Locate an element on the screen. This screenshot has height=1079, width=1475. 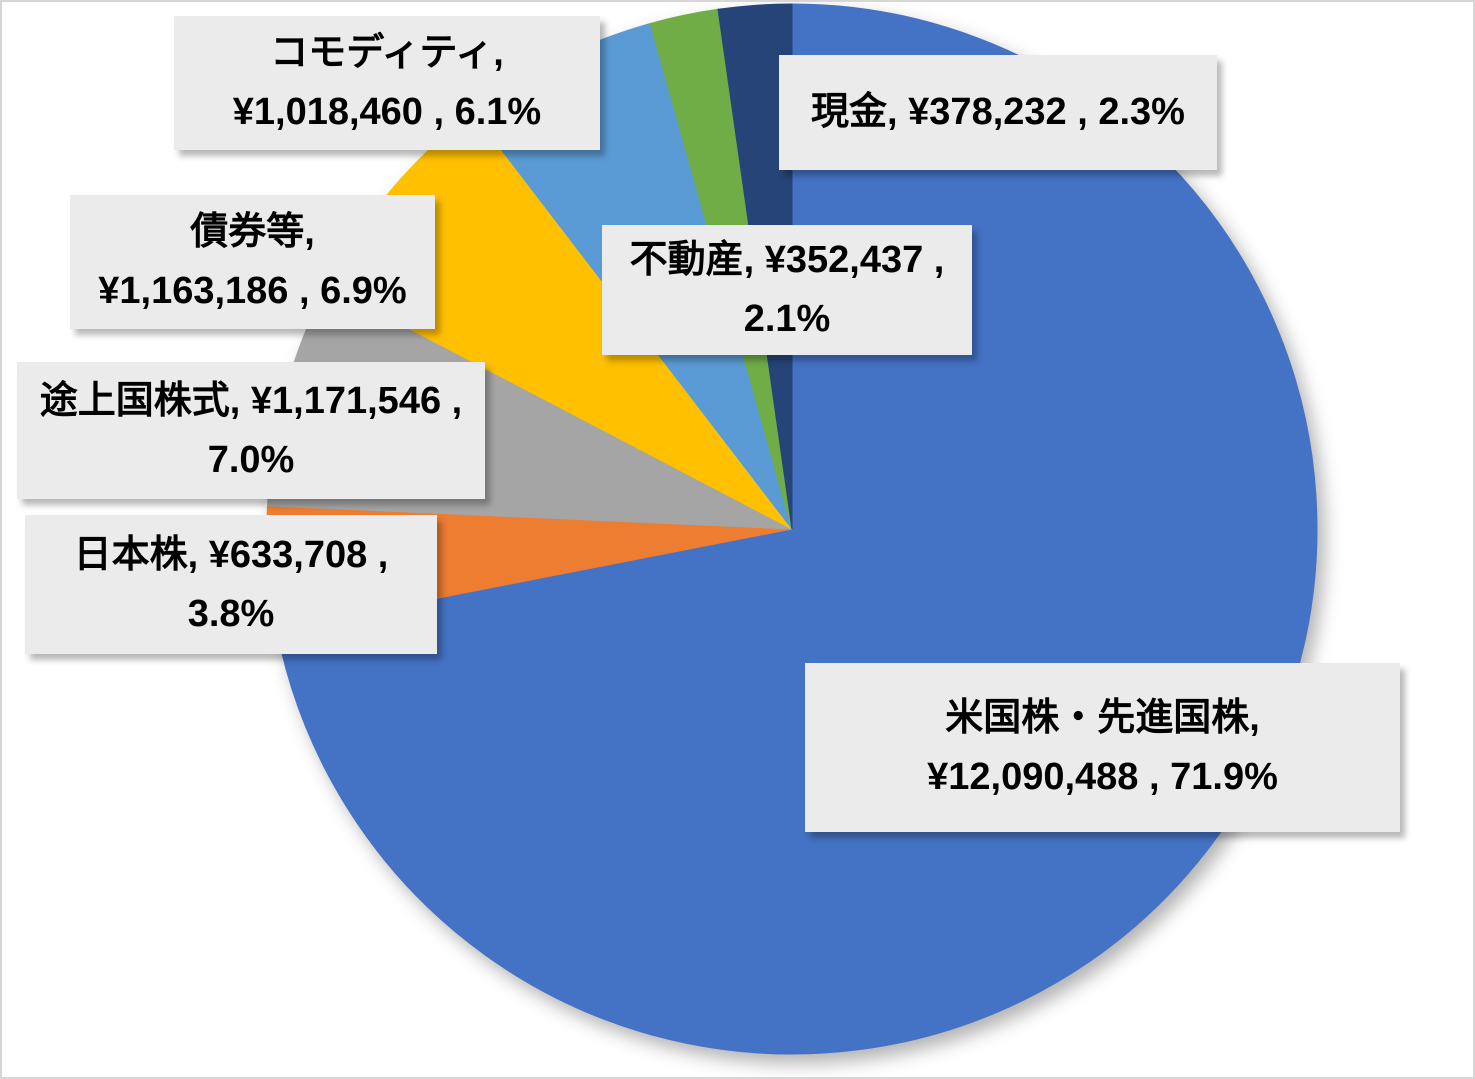
data-label-emerging-stocks: 途上国株式, ¥1,171,546 , 7.0% is located at coordinates (251, 430).